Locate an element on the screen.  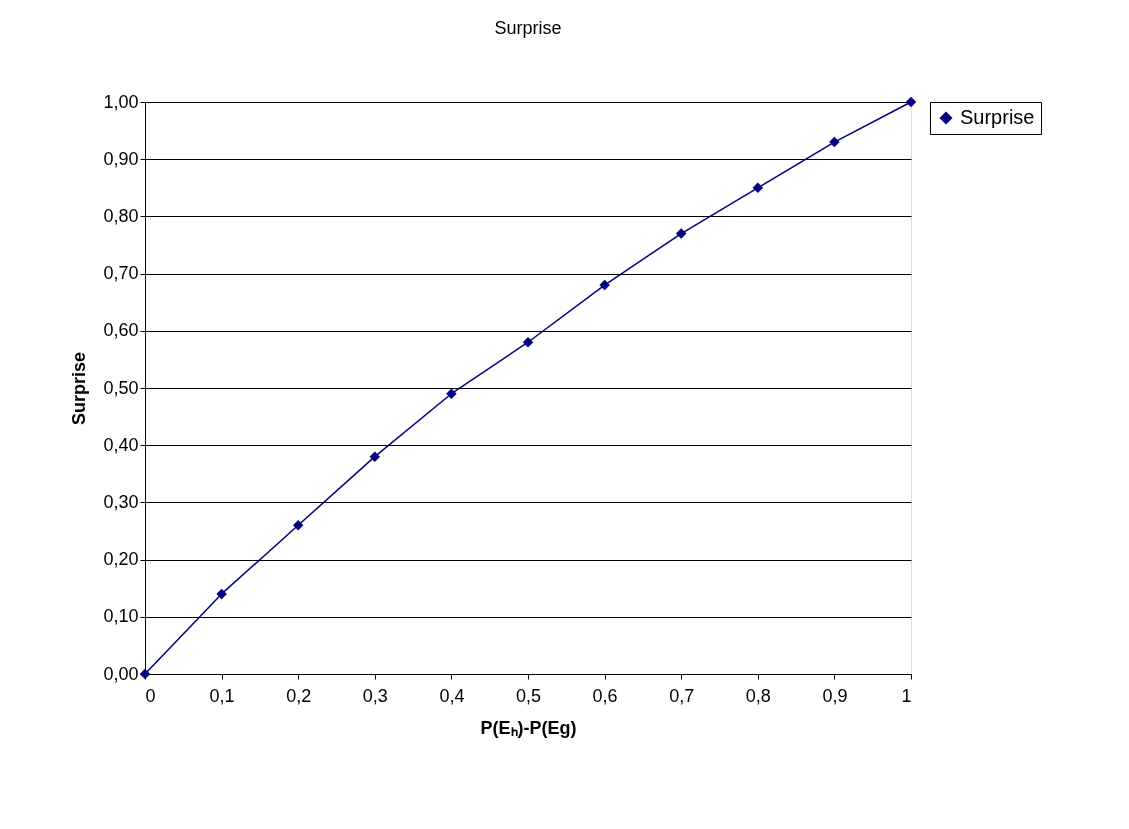
x-tick-label: 0,2 is located at coordinates (299, 695).